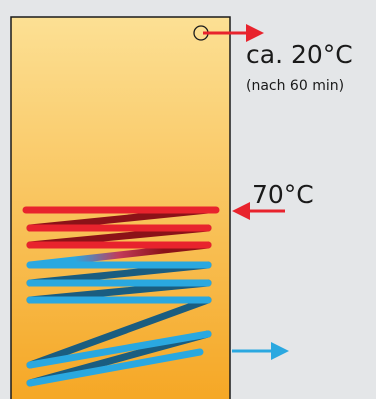 The image size is (376, 399). What do you see at coordinates (299, 54) in the screenshot?
I see `outlet-temperature-label: ca. 20°C` at bounding box center [299, 54].